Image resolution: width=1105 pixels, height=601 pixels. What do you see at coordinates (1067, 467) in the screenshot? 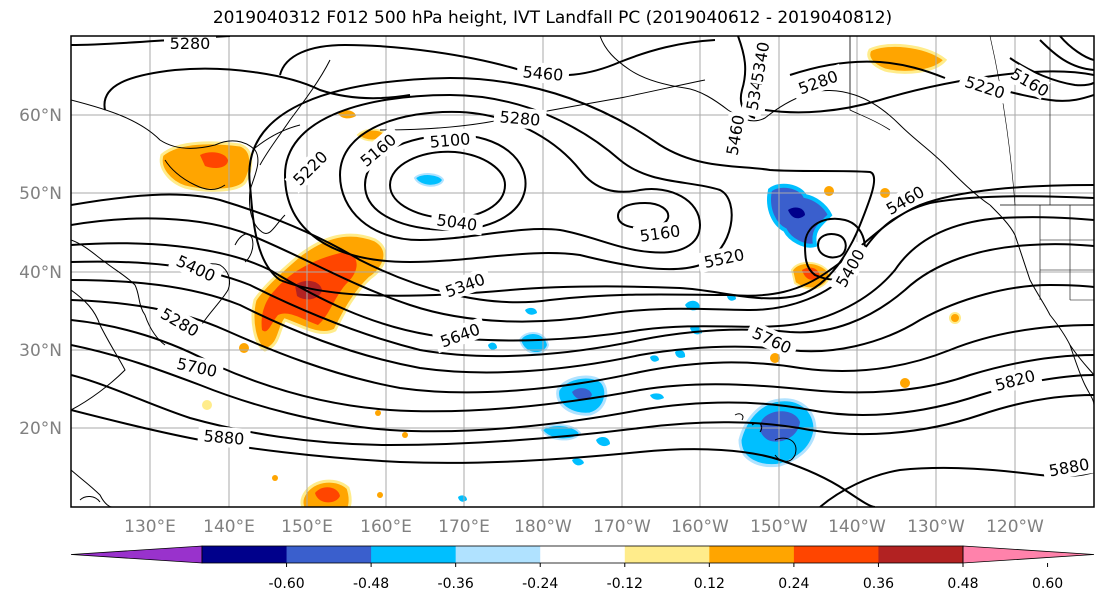
I see `contour-label: 5880` at bounding box center [1067, 467].